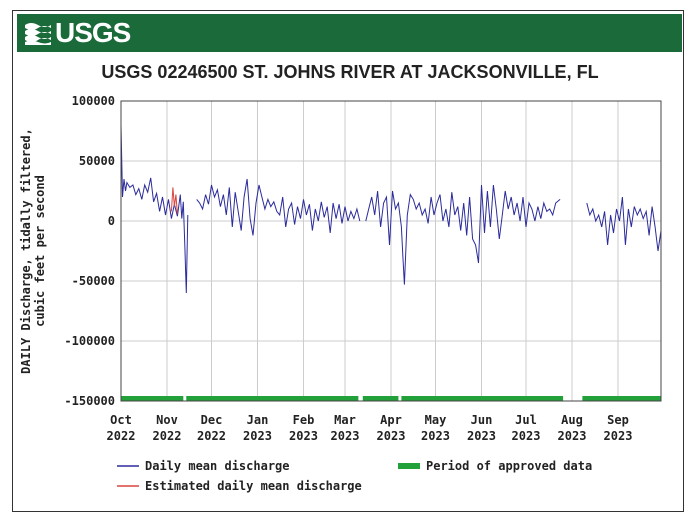 The width and height of the screenshot is (700, 525). Describe the element at coordinates (38, 34) in the screenshot. I see `usgs-wave-icon` at that location.